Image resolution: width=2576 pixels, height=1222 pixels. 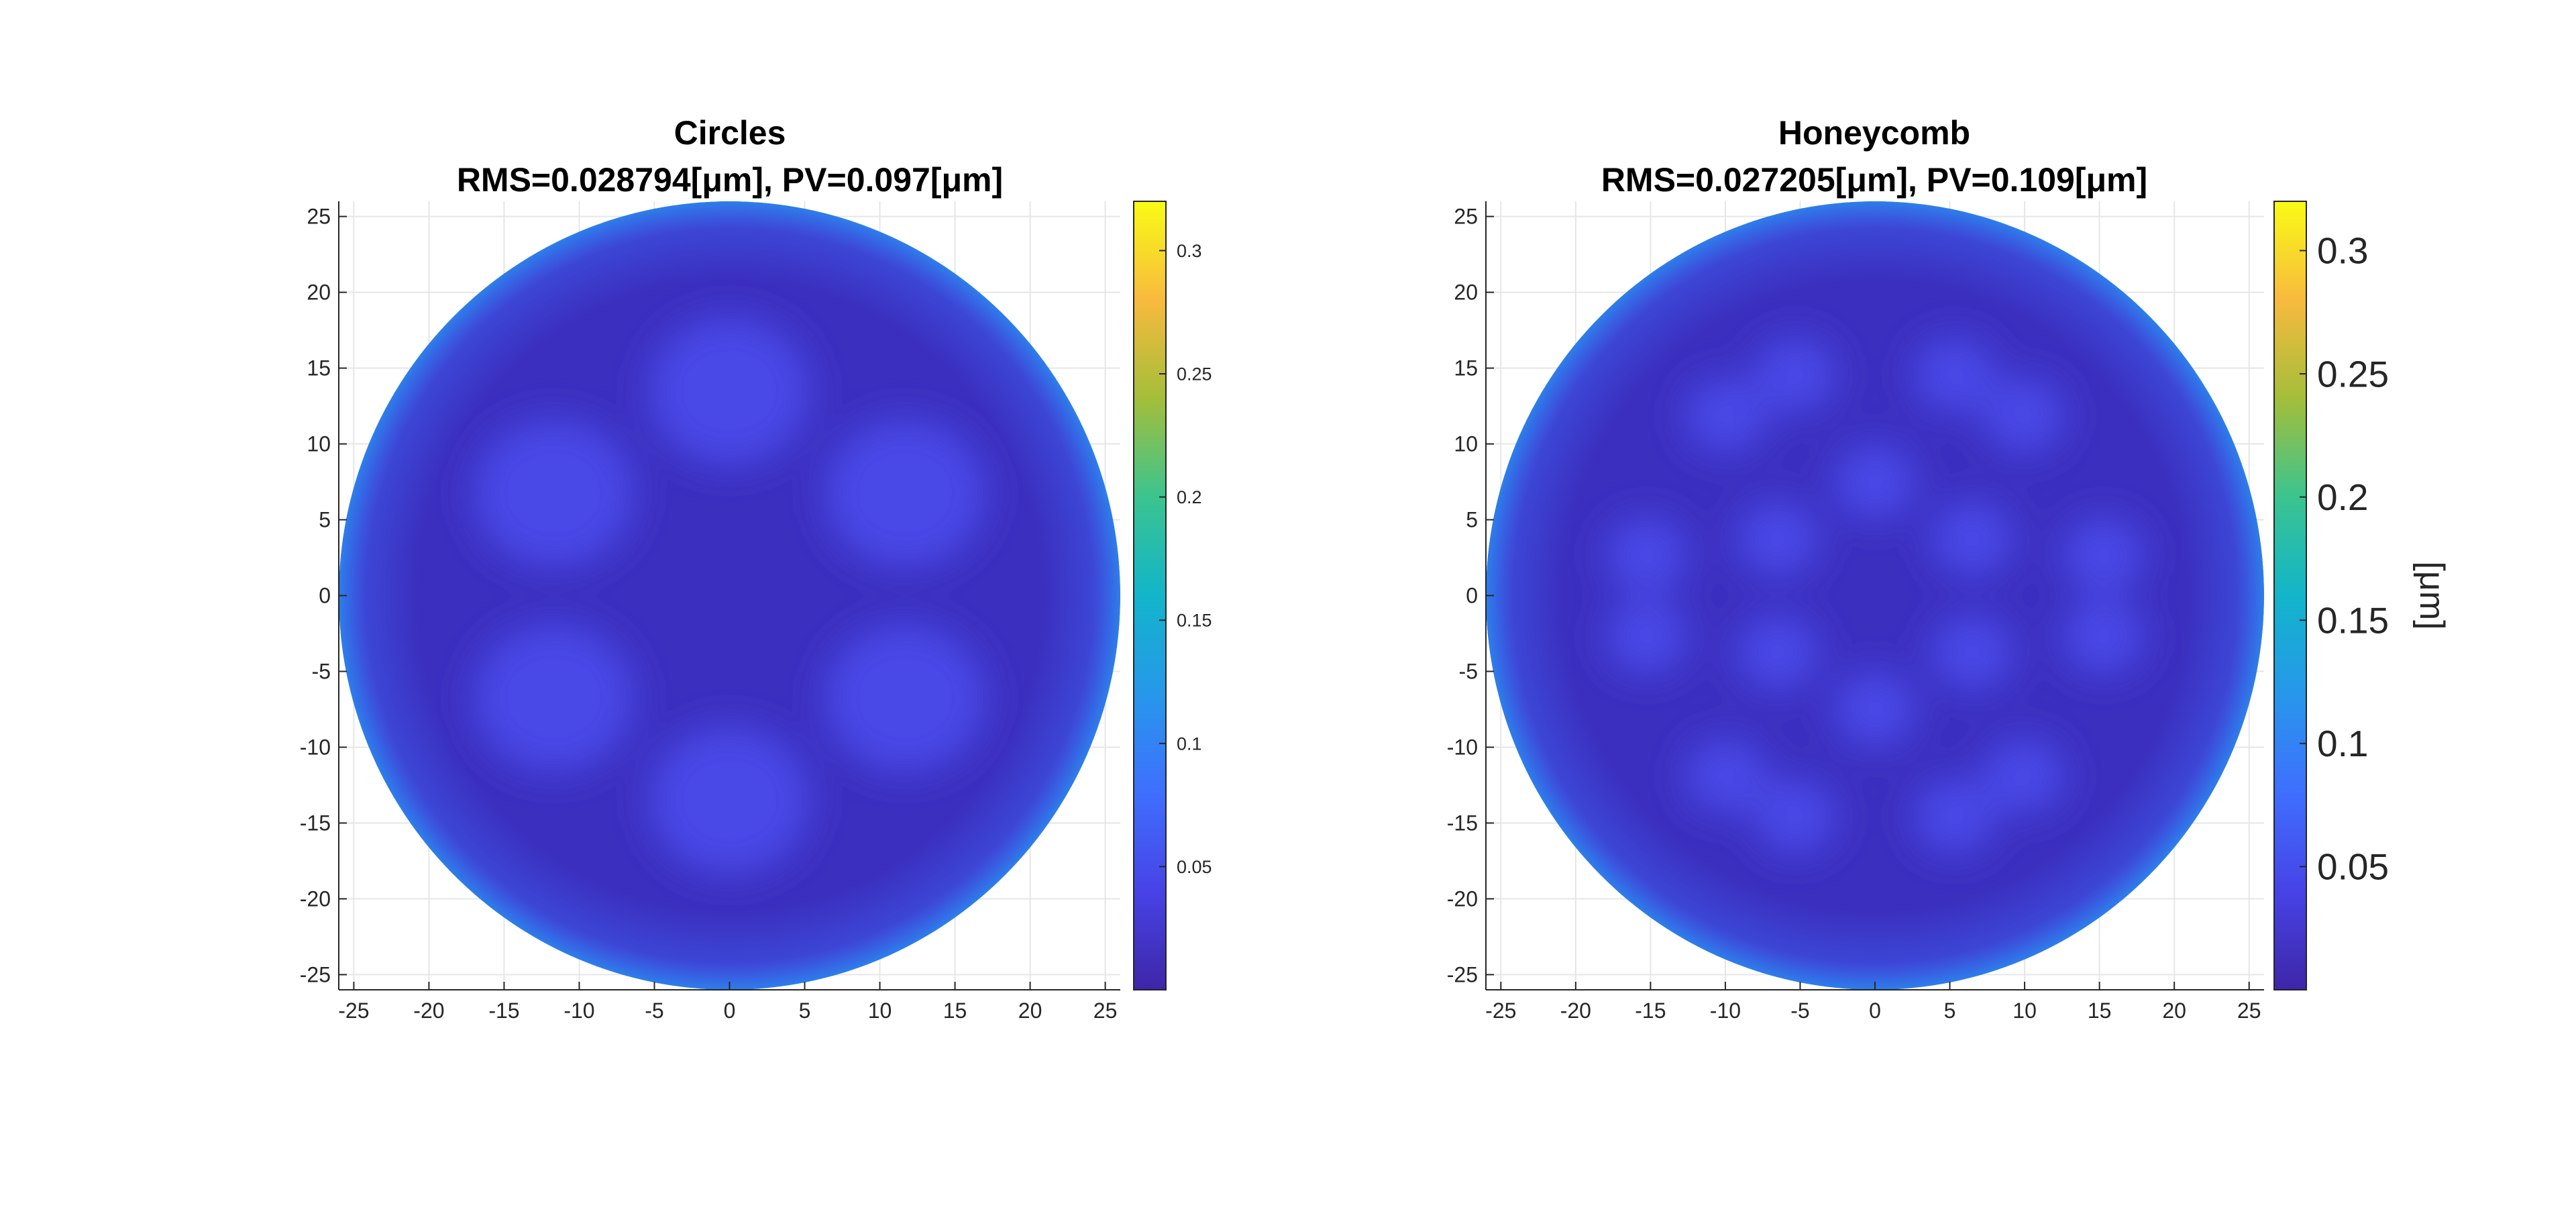 I want to click on chart-title: Honeycomb, so click(x=1874, y=133).